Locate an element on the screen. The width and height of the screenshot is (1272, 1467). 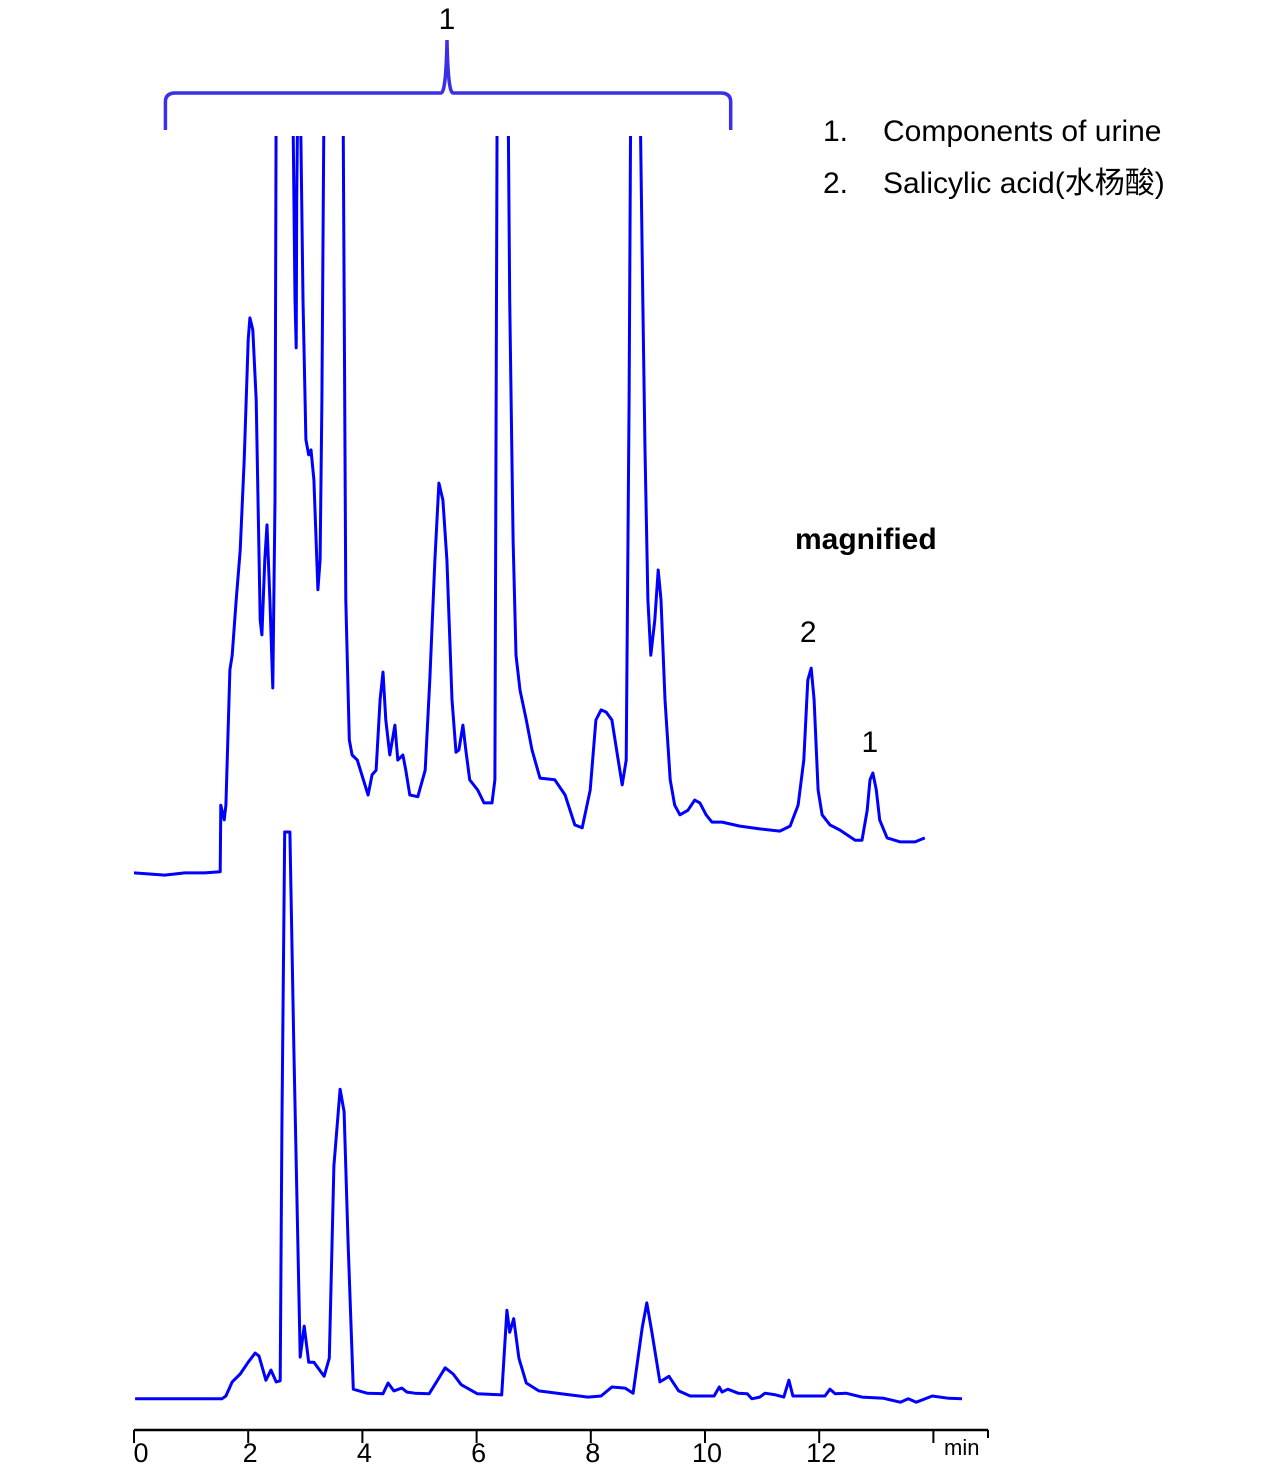
x-tick-label: 8 is located at coordinates (592, 1452).